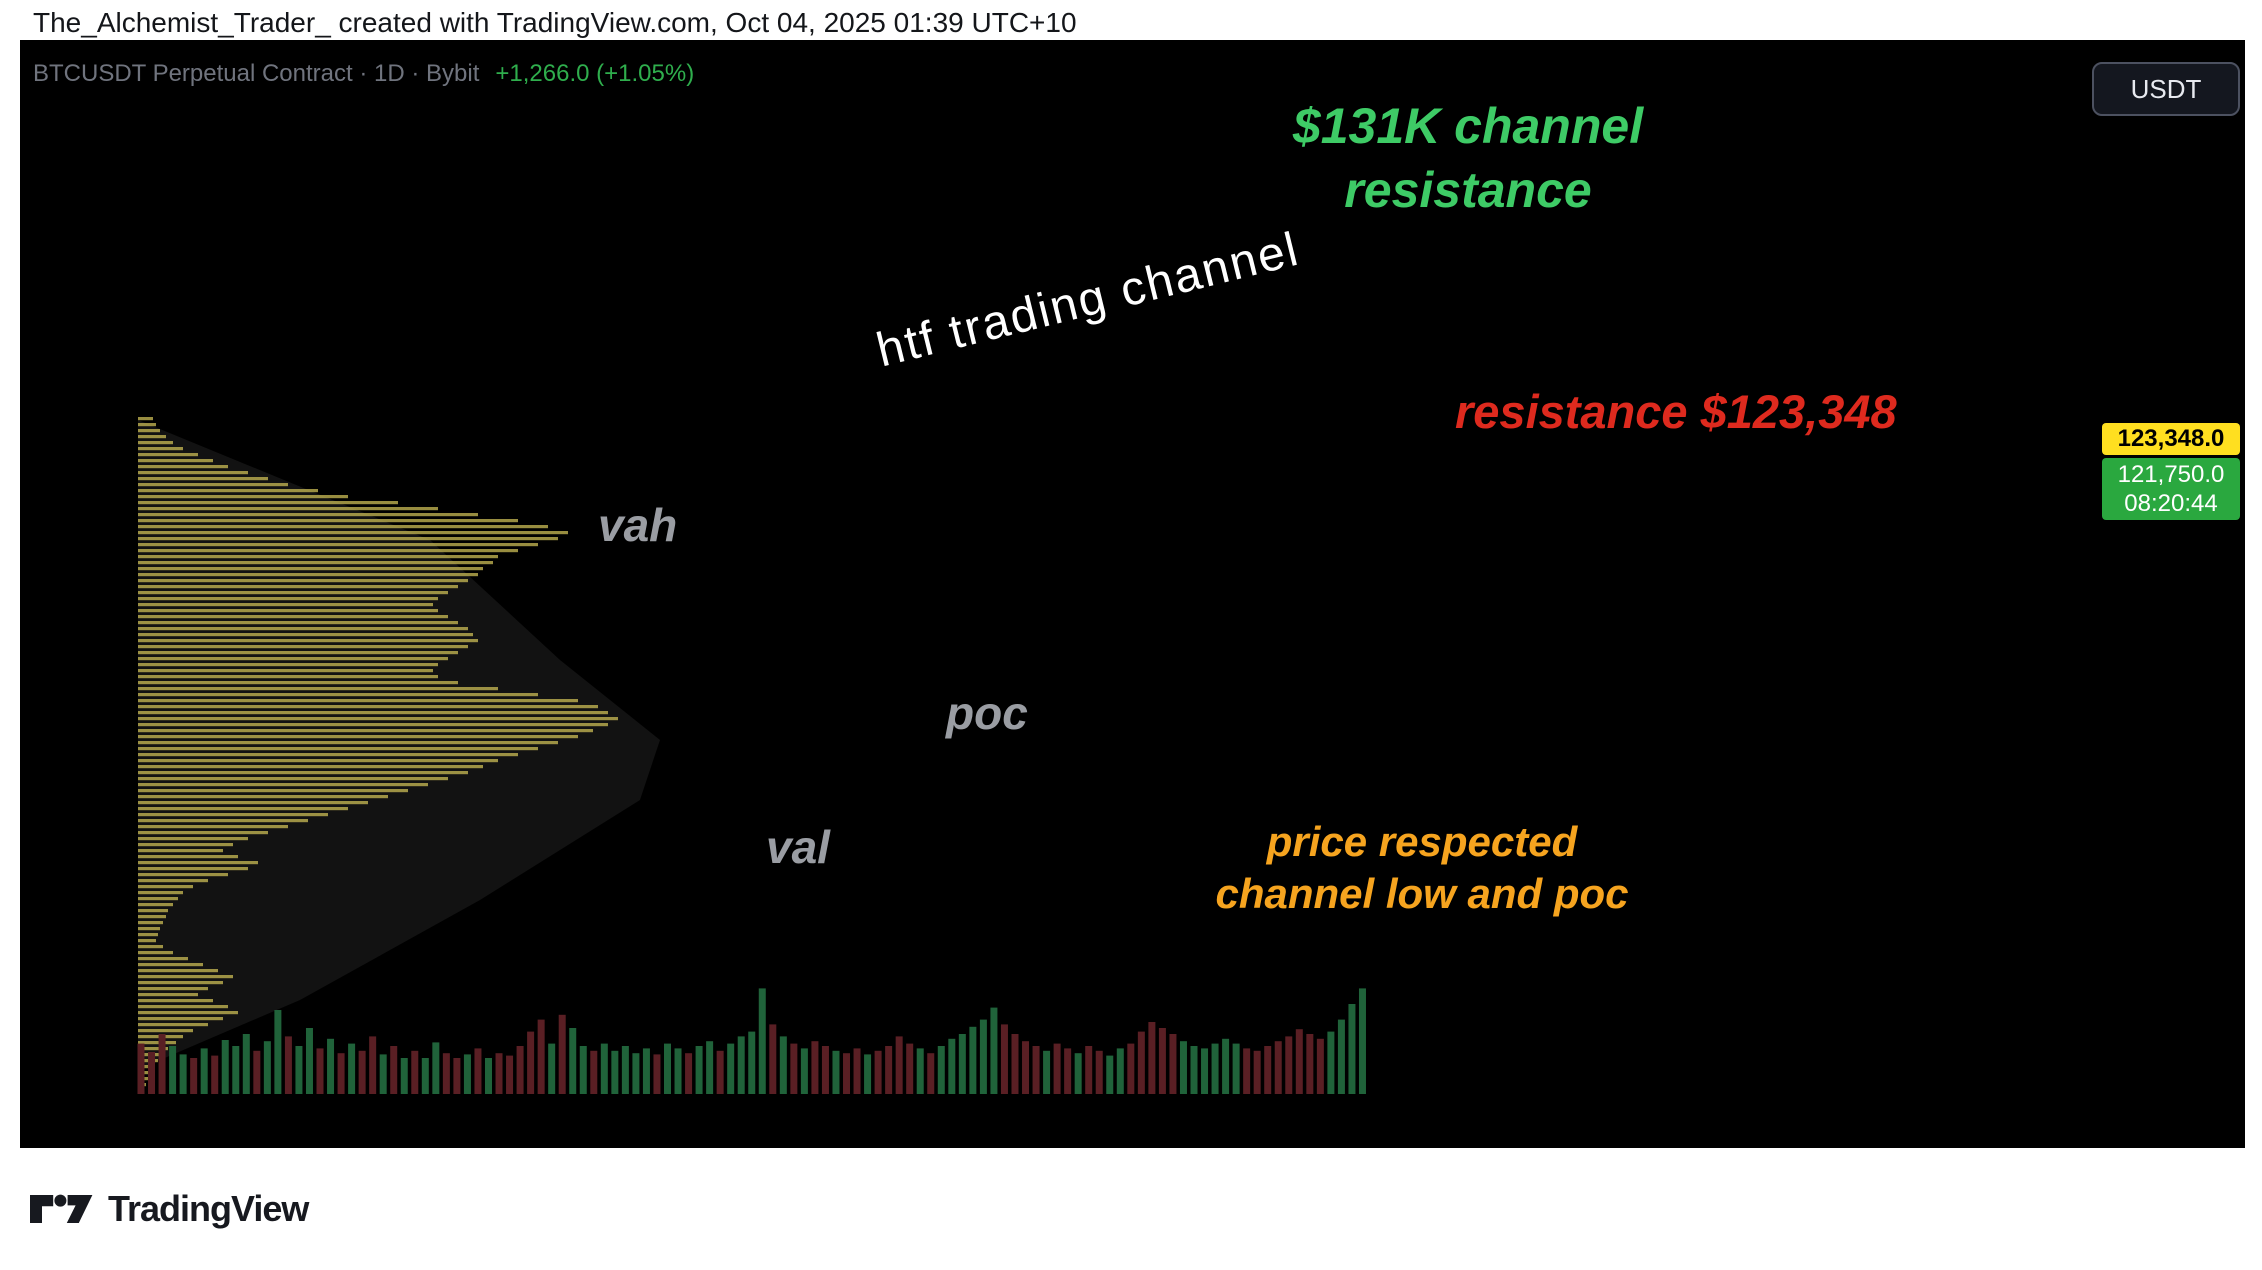 Image resolution: width=2262 pixels, height=1270 pixels. Describe the element at coordinates (1132, 1122) in the screenshot. I see `time-axis` at that location.